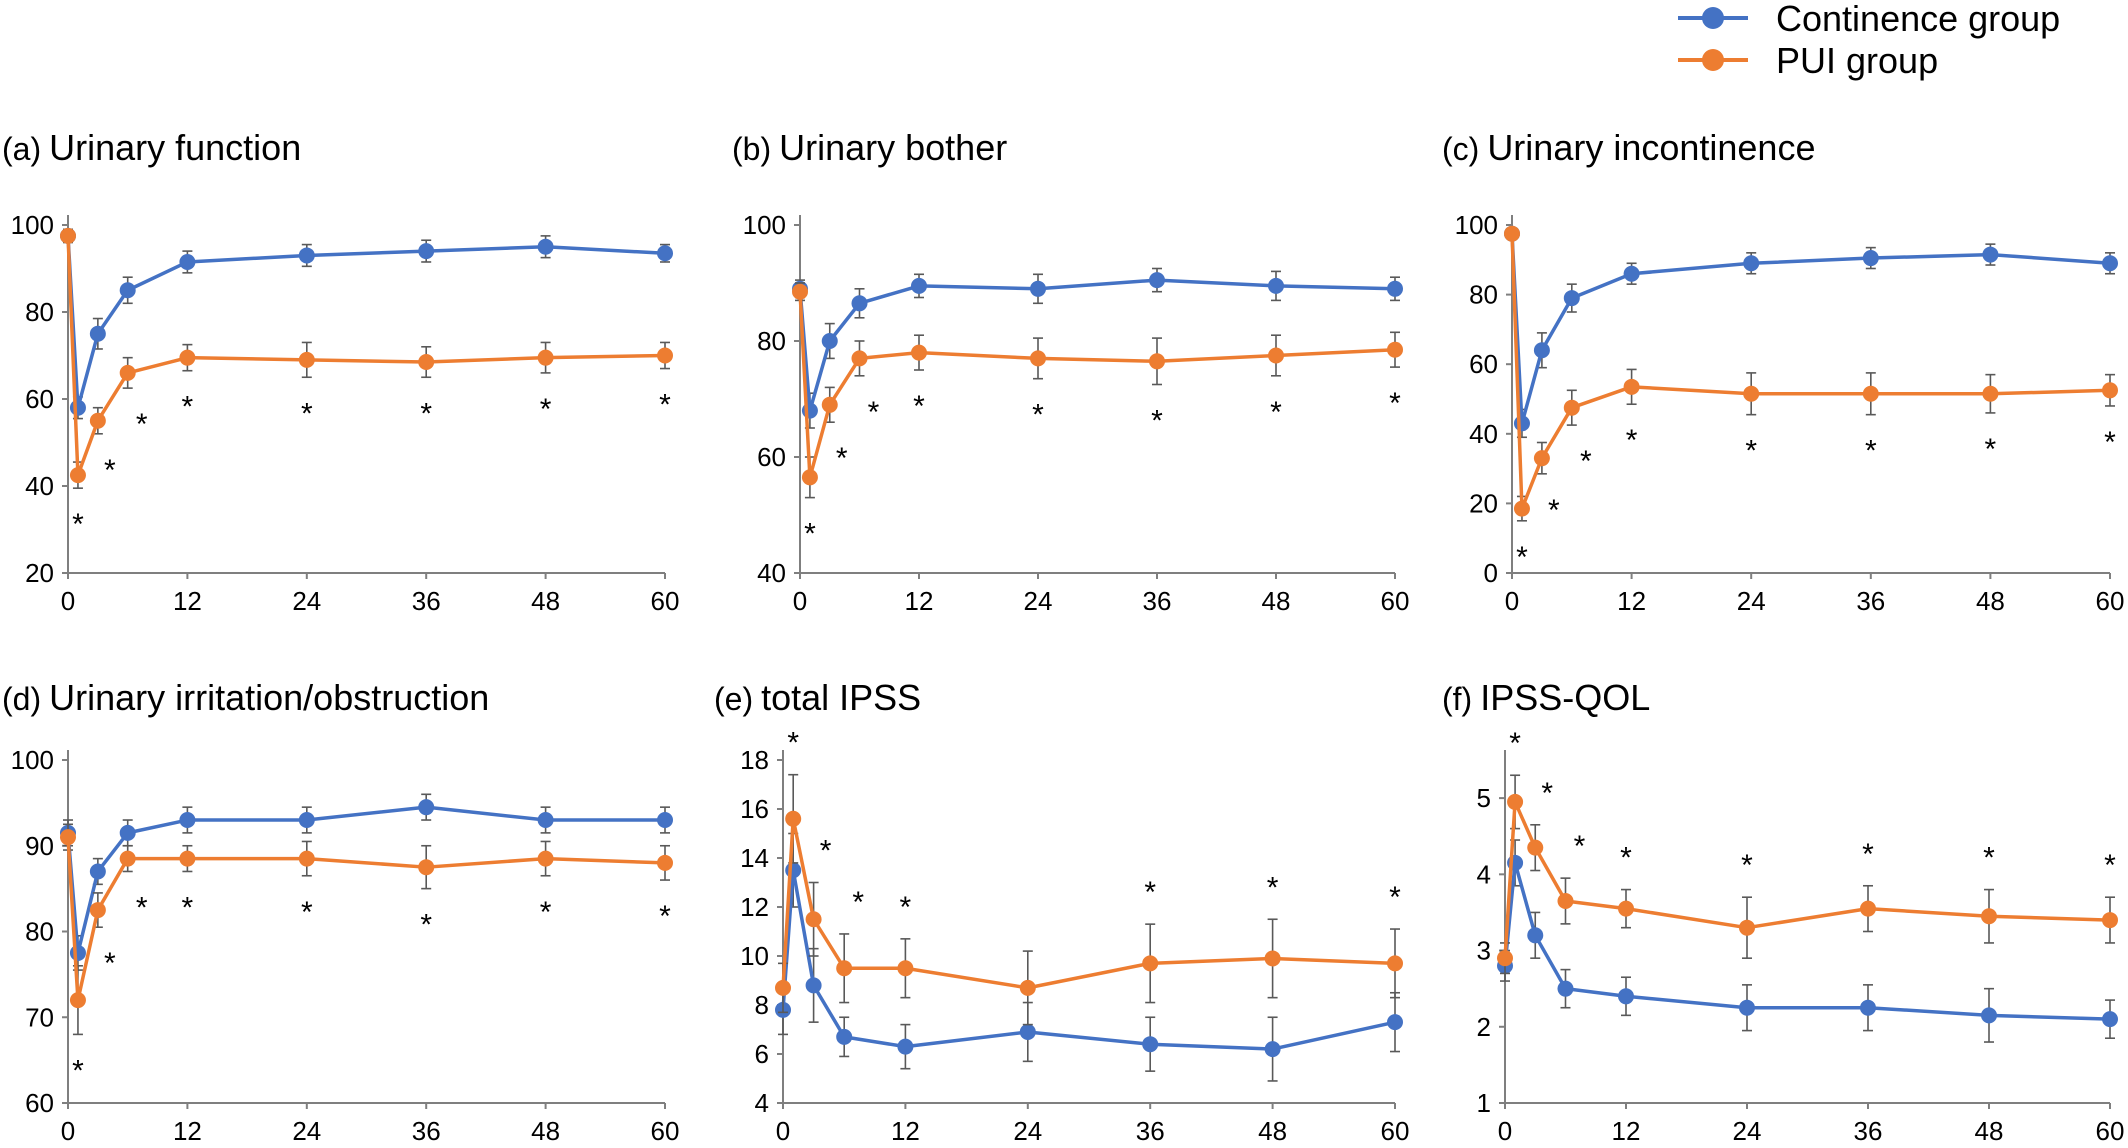 The image size is (2128, 1148). Describe the element at coordinates (762, 1005) in the screenshot. I see `y-tick-label: 8` at that location.